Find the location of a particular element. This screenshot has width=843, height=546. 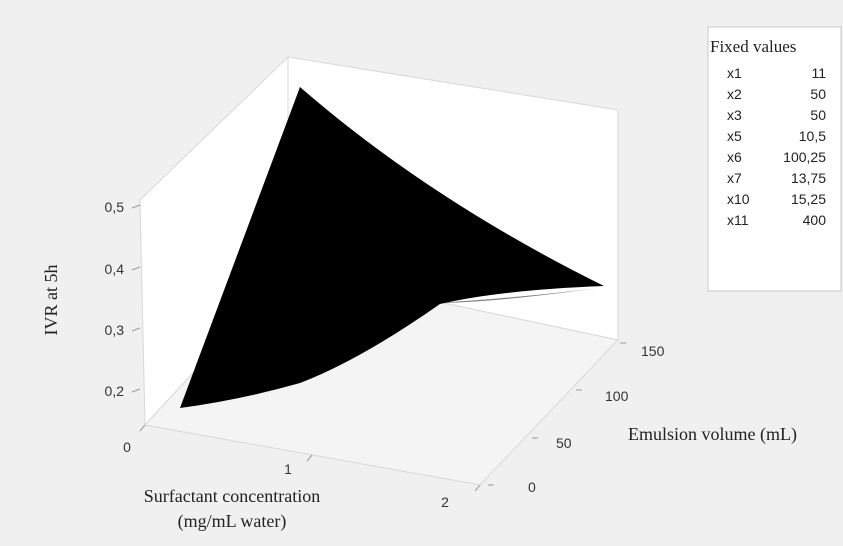

z-tick-marks is located at coordinates (136, 298).